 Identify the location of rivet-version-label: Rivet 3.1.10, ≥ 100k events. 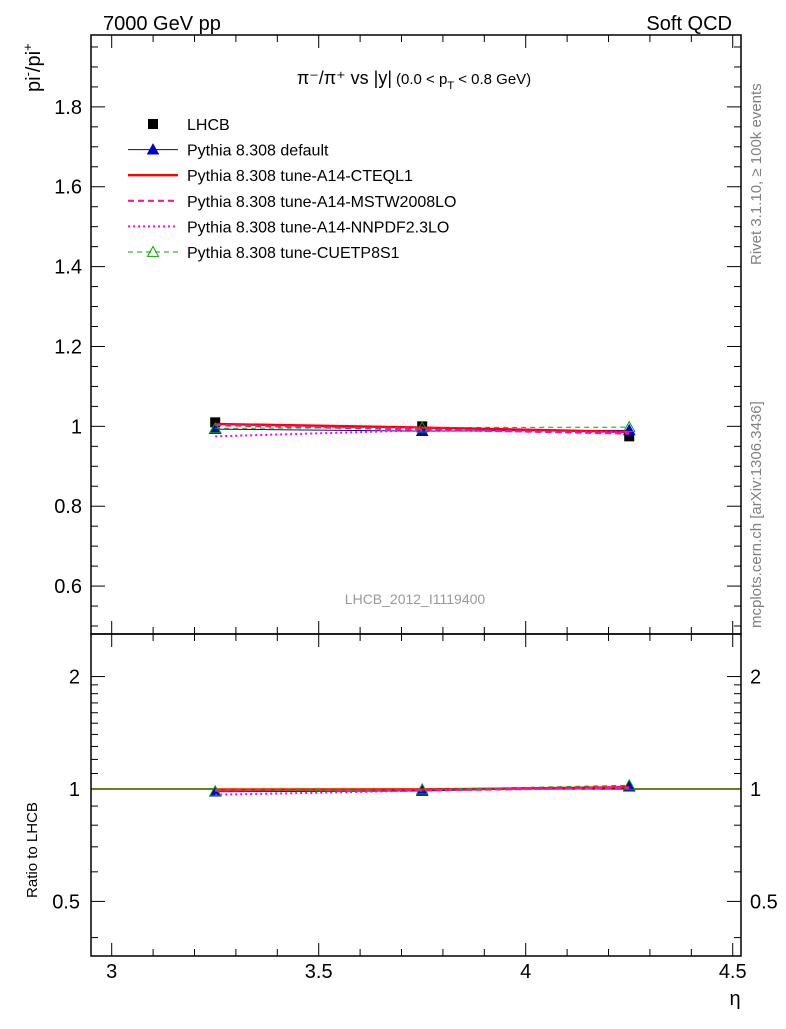
(756, 174).